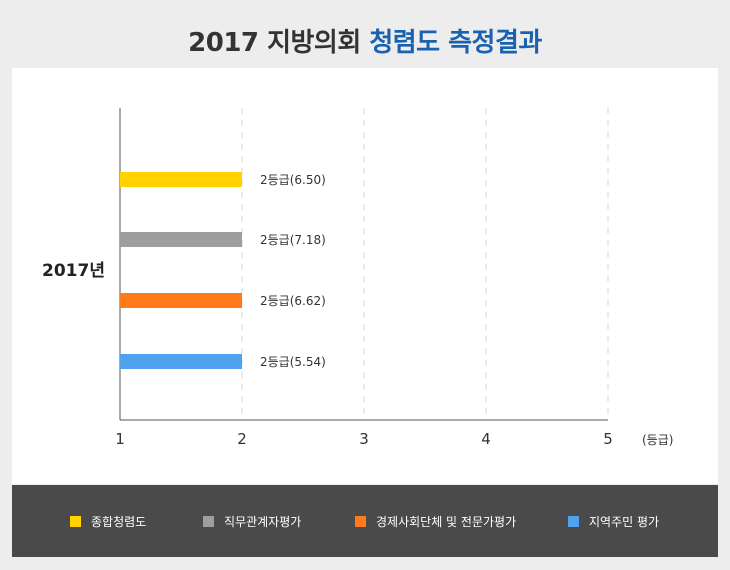 The image size is (730, 570). What do you see at coordinates (263, 522) in the screenshot?
I see `legend-label-stakeholder: 직무관계자평가` at bounding box center [263, 522].